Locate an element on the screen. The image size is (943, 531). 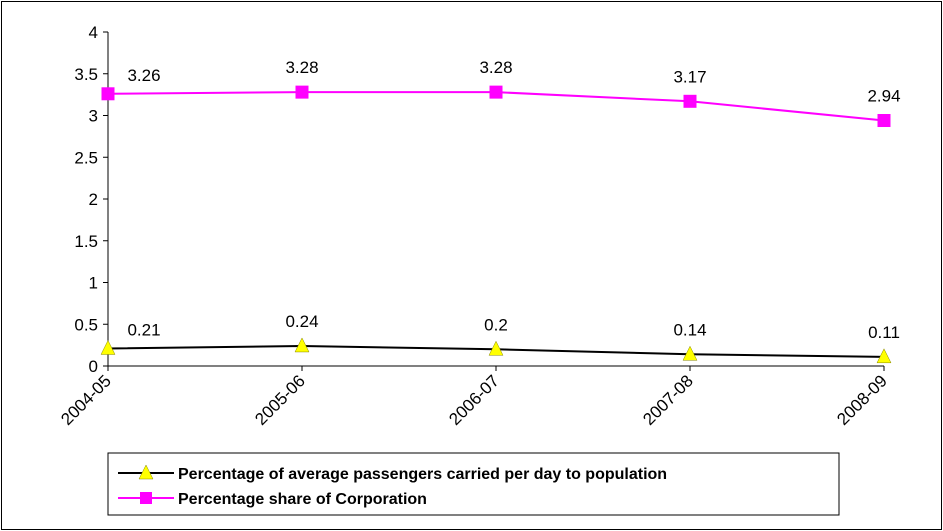
data-label: 2.94 is located at coordinates (883, 96).